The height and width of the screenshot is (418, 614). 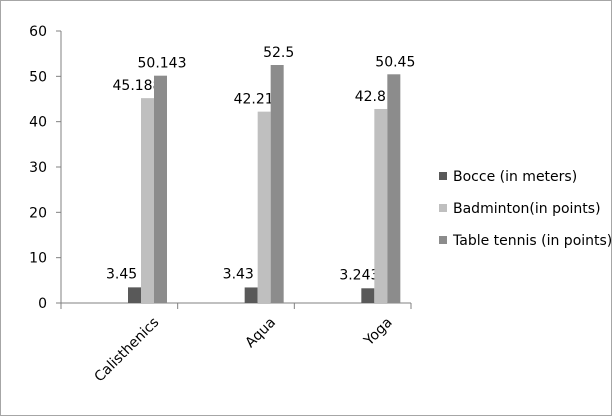 What do you see at coordinates (38, 259) in the screenshot?
I see `y-tick-label: 10` at bounding box center [38, 259].